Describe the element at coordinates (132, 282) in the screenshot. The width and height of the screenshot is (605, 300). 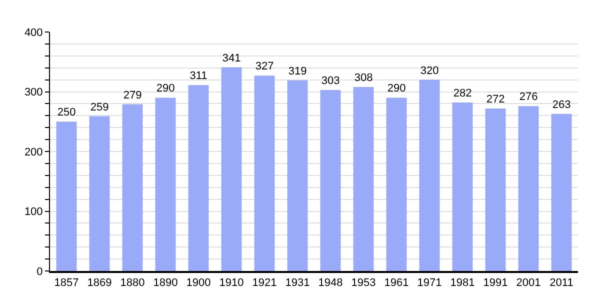
I see `x-tick-label: 1880` at that location.